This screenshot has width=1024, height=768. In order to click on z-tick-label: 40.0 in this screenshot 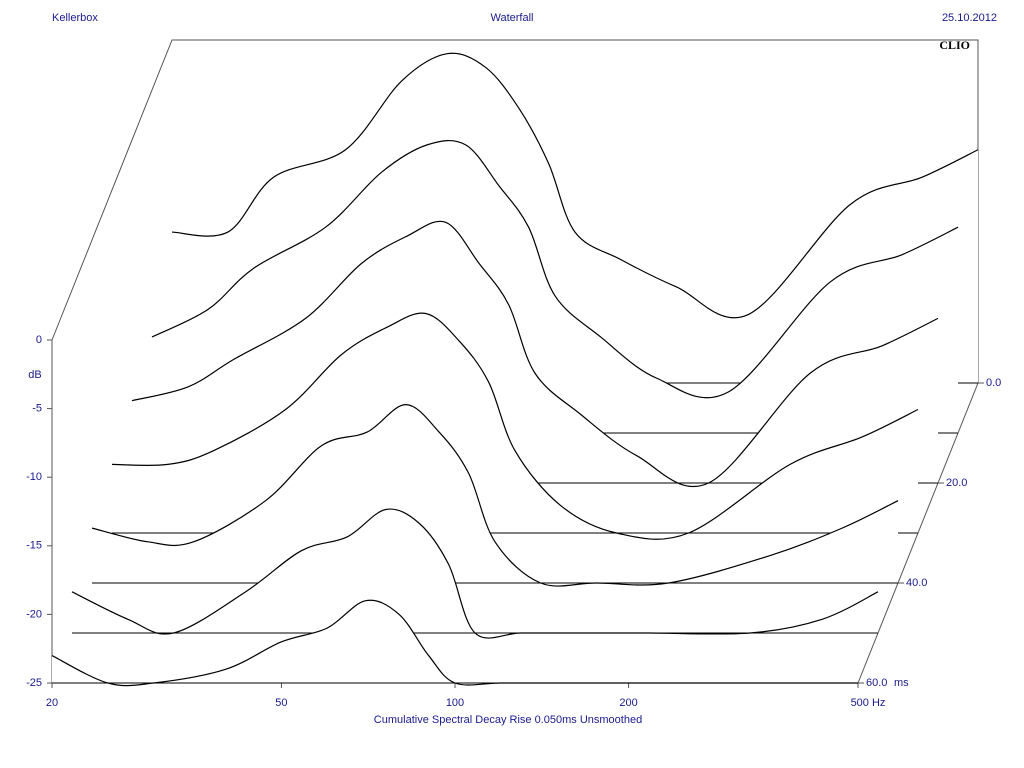, I will do `click(916, 583)`.